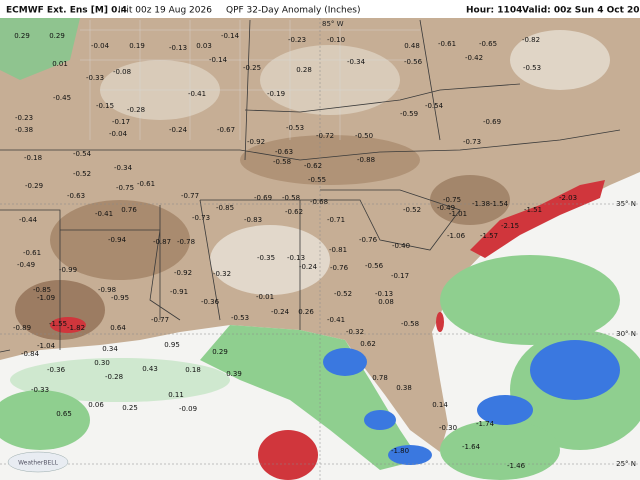 This screenshot has width=640, height=480. What do you see at coordinates (306, 312) in the screenshot?
I see `anomaly-label: 0.26` at bounding box center [306, 312].